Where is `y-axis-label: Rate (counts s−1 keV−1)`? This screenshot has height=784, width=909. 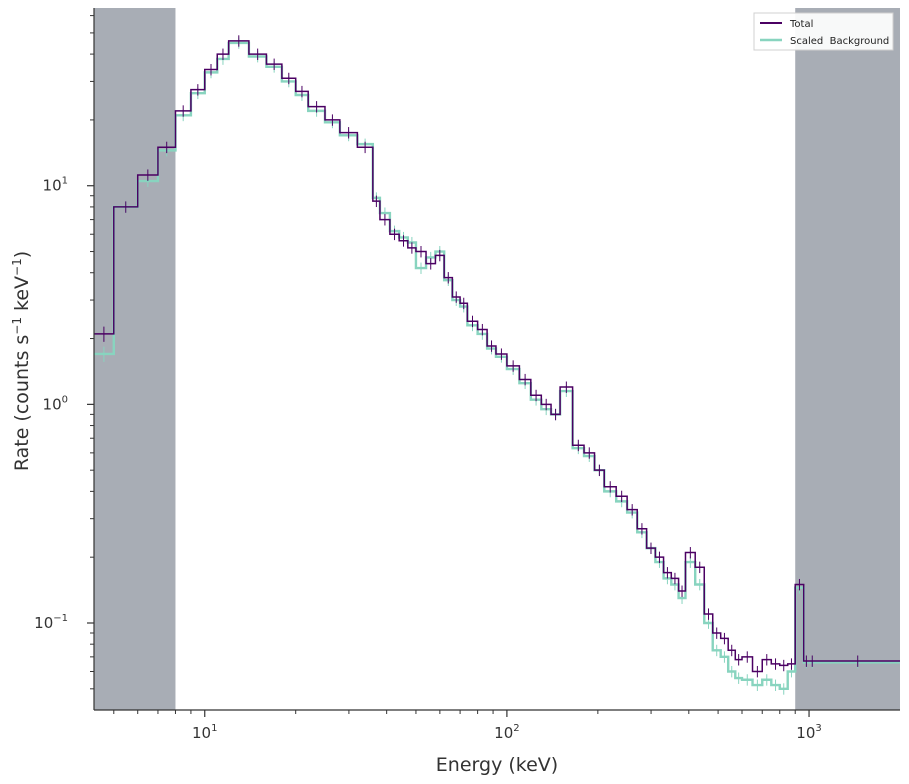 y-axis-label: Rate (counts s−1 keV−1) is located at coordinates (21, 361).